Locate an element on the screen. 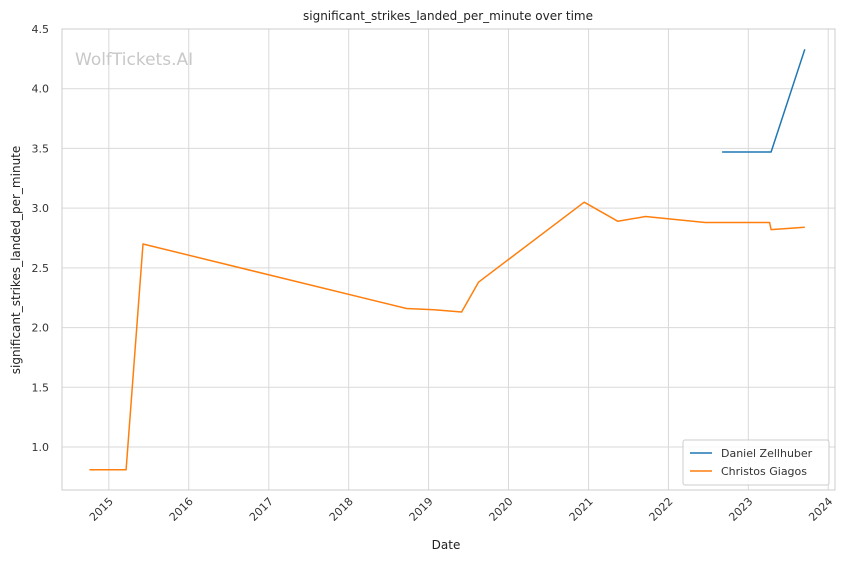 The image size is (848, 561). x-tick-label: 2021 is located at coordinates (581, 509).